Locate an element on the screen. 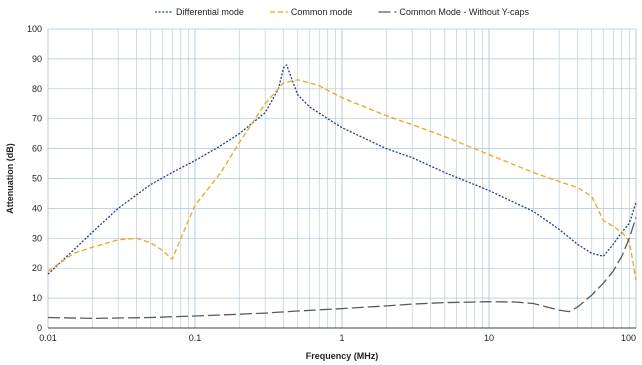  x-tick-label: 100 is located at coordinates (628, 338).